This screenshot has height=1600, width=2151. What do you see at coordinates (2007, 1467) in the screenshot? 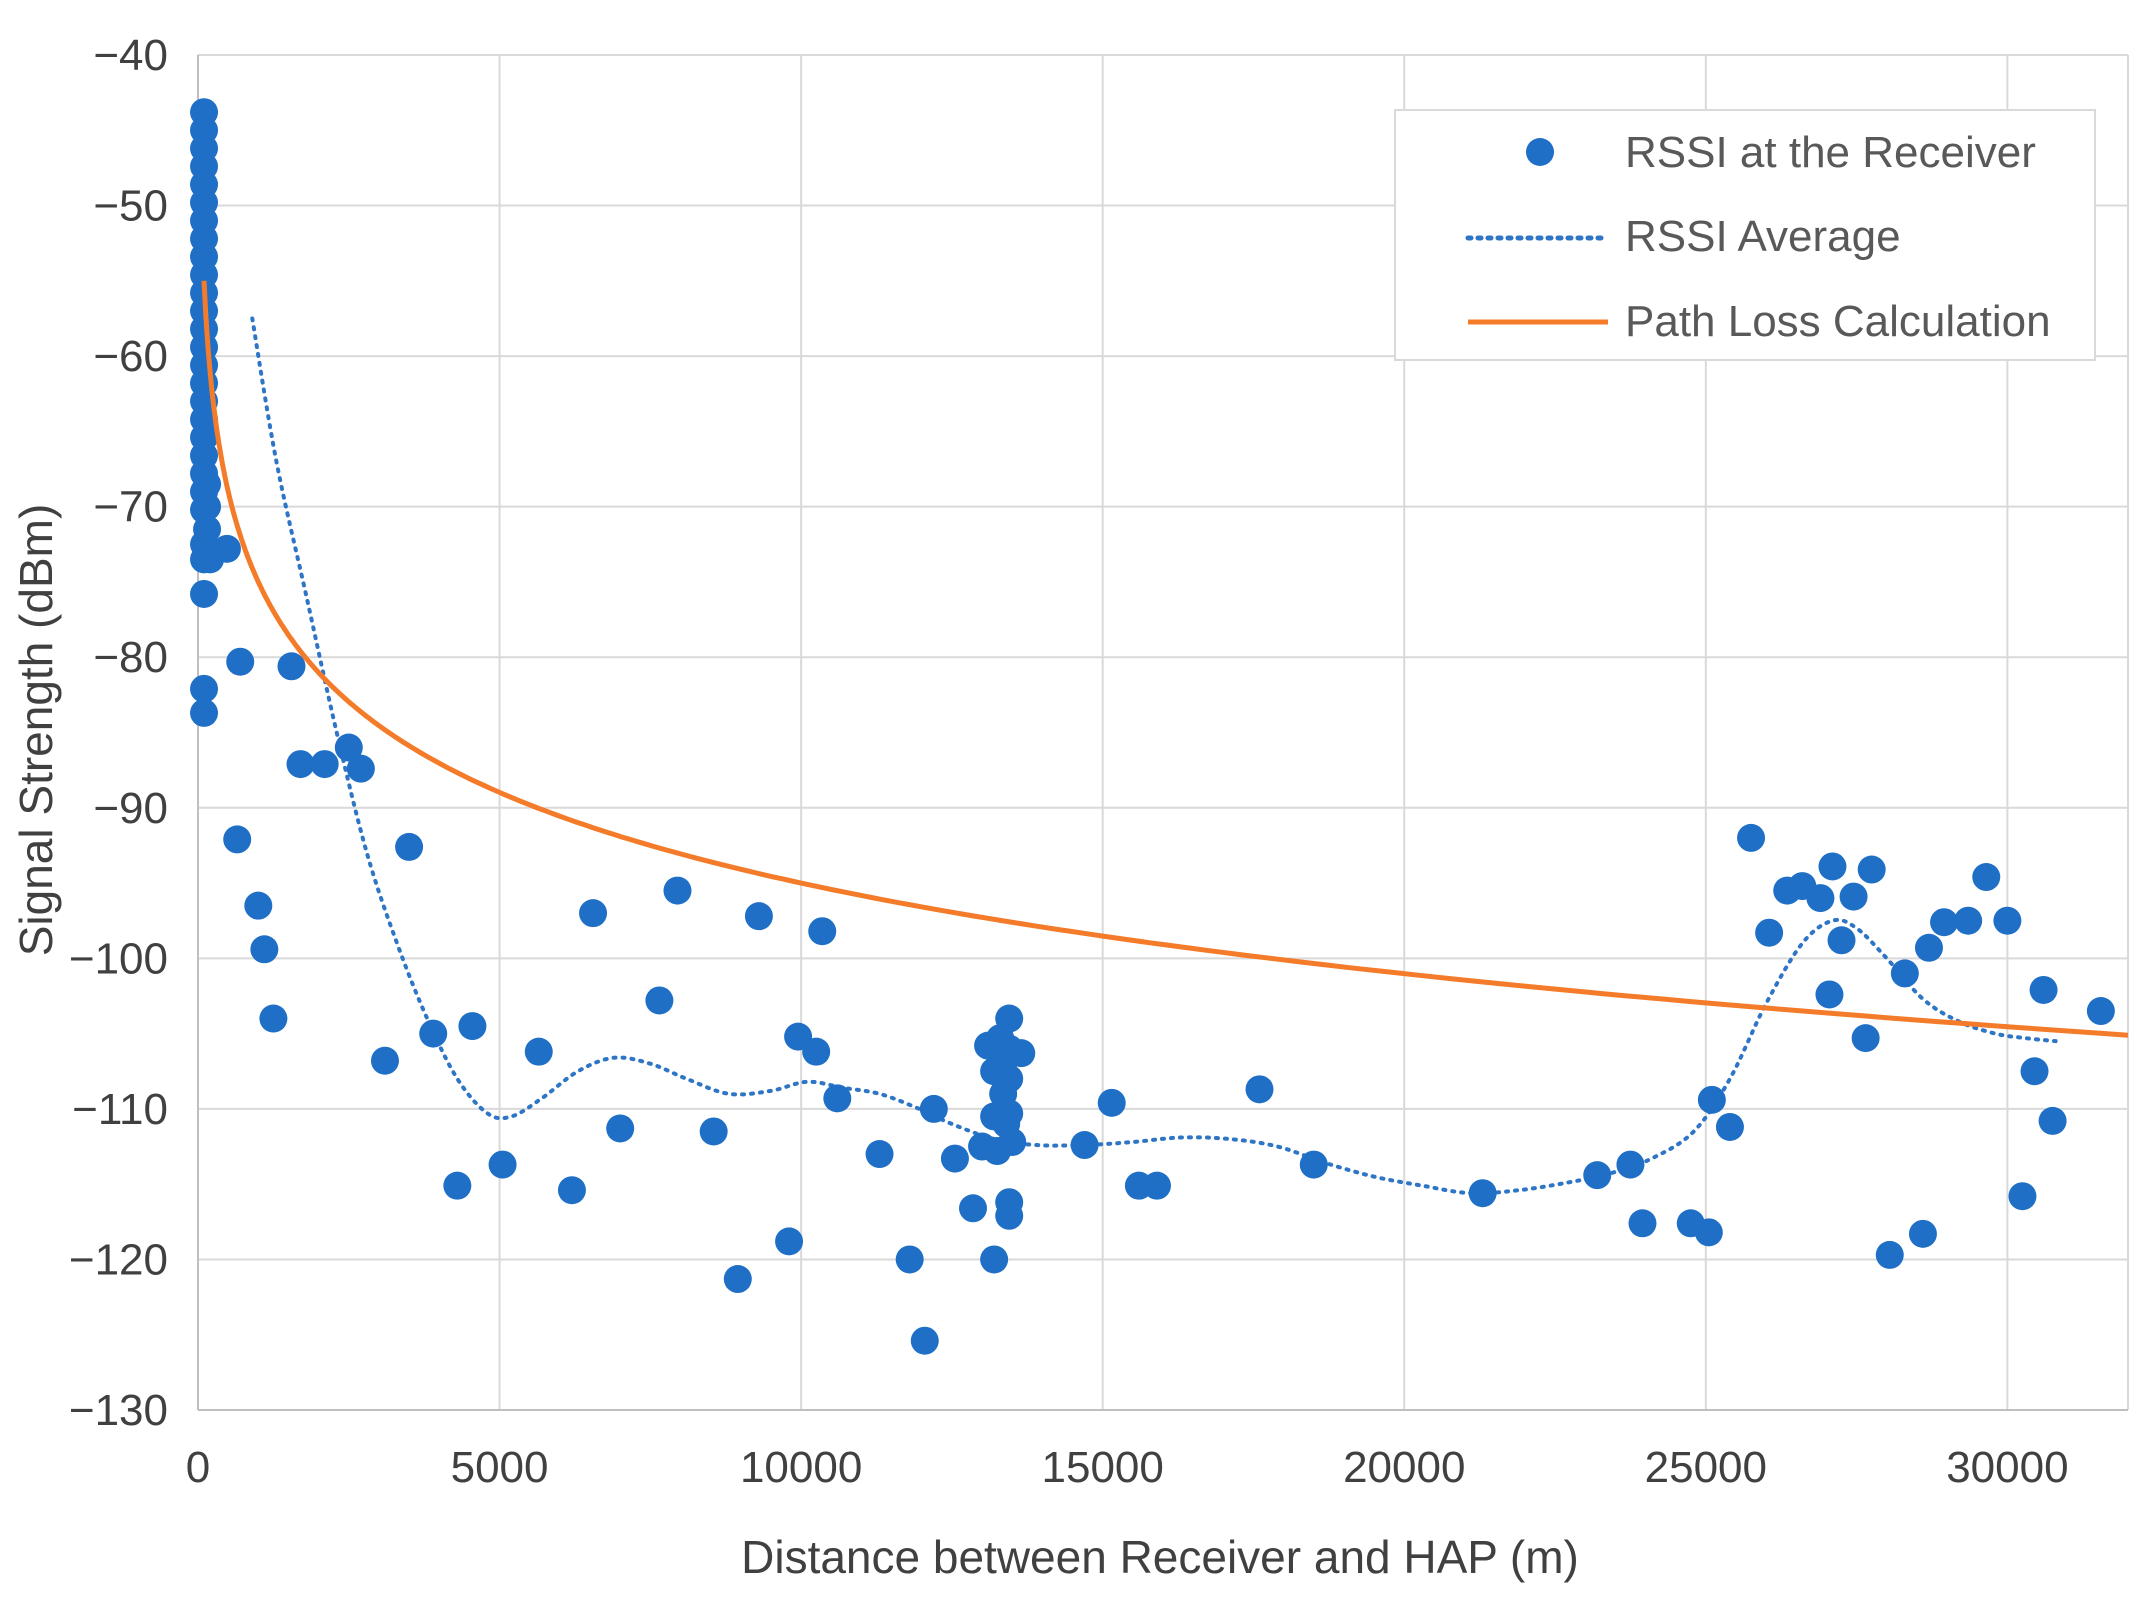
I see `x-tick-label: 30000` at bounding box center [2007, 1467].